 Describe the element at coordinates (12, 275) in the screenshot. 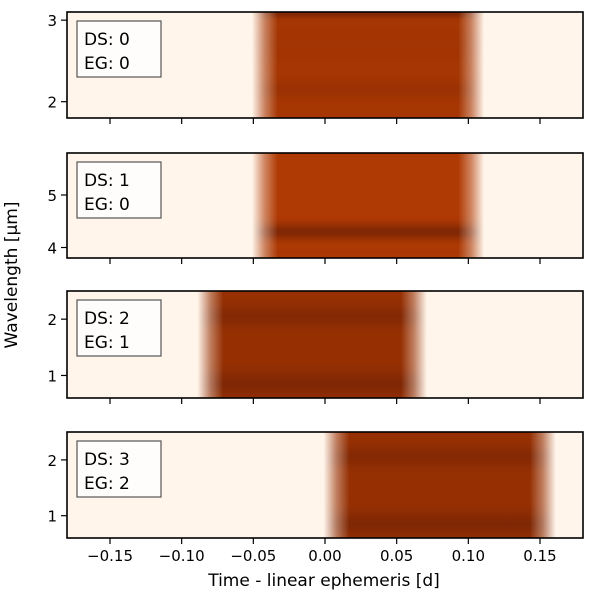

I see `y-axis-label: Wavelength [μm]` at that location.